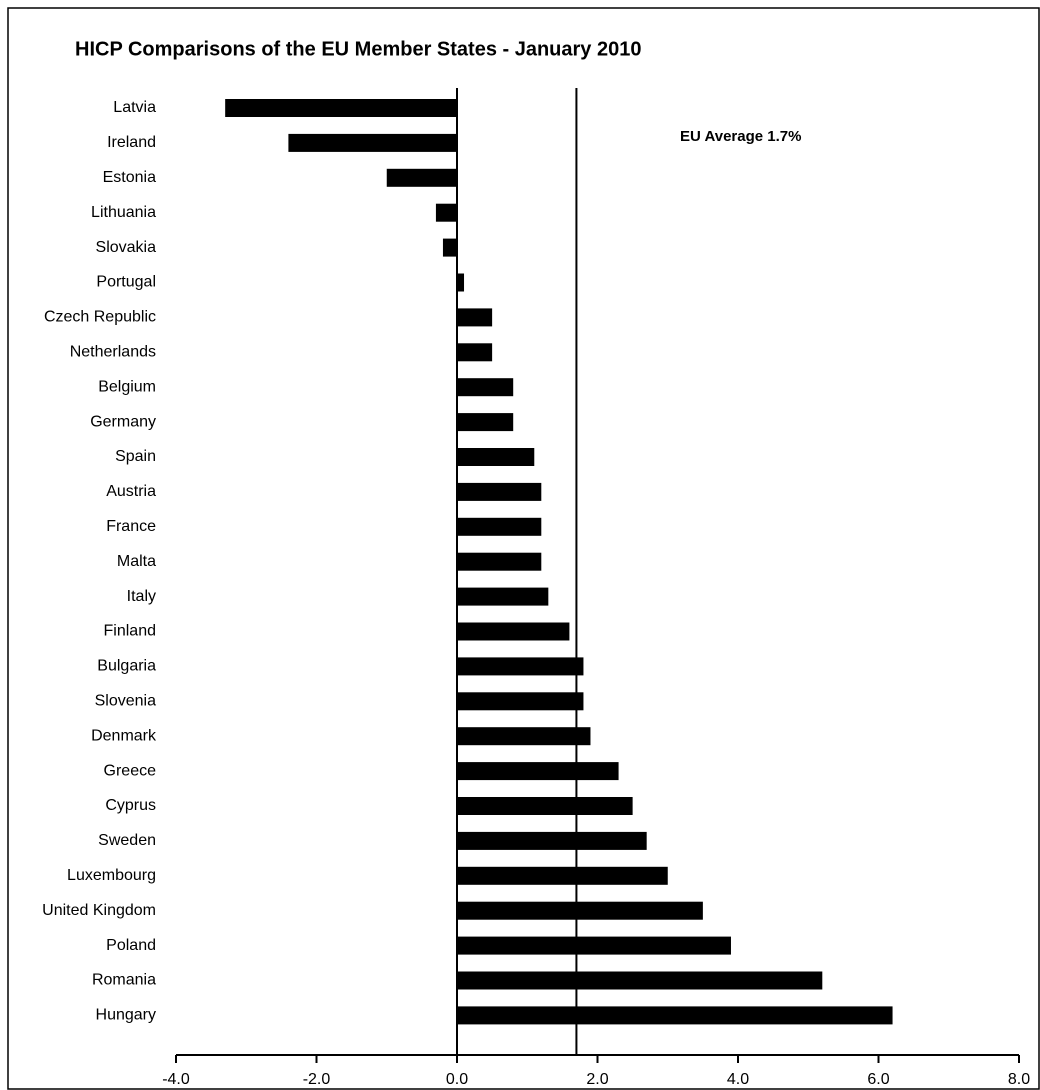  What do you see at coordinates (1019, 1079) in the screenshot?
I see `x-tick-label: 8.0` at bounding box center [1019, 1079].